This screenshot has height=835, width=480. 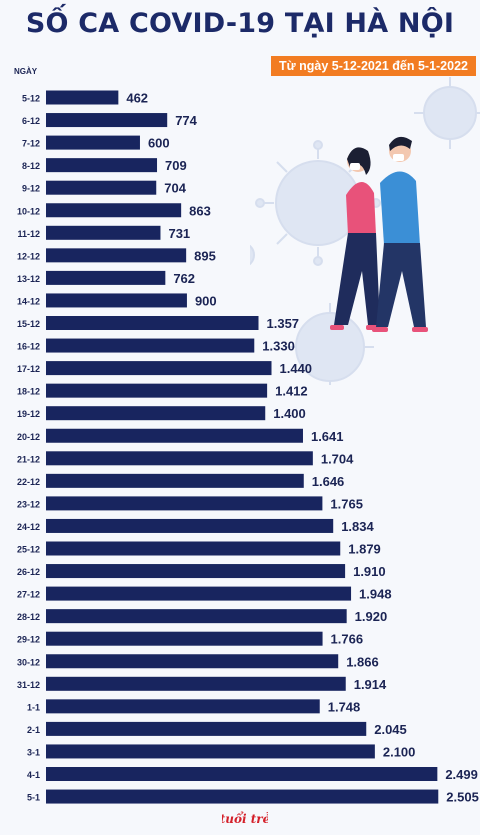 What do you see at coordinates (176, 165) in the screenshot?
I see `value-label: 709` at bounding box center [176, 165].